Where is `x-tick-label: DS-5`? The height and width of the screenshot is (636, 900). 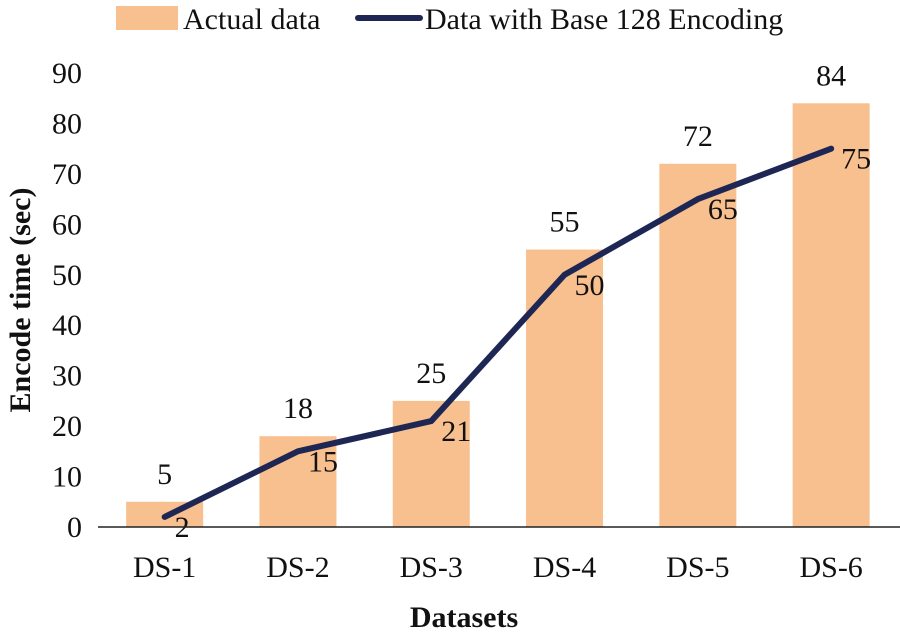
x-tick-label: DS-5 is located at coordinates (697, 567).